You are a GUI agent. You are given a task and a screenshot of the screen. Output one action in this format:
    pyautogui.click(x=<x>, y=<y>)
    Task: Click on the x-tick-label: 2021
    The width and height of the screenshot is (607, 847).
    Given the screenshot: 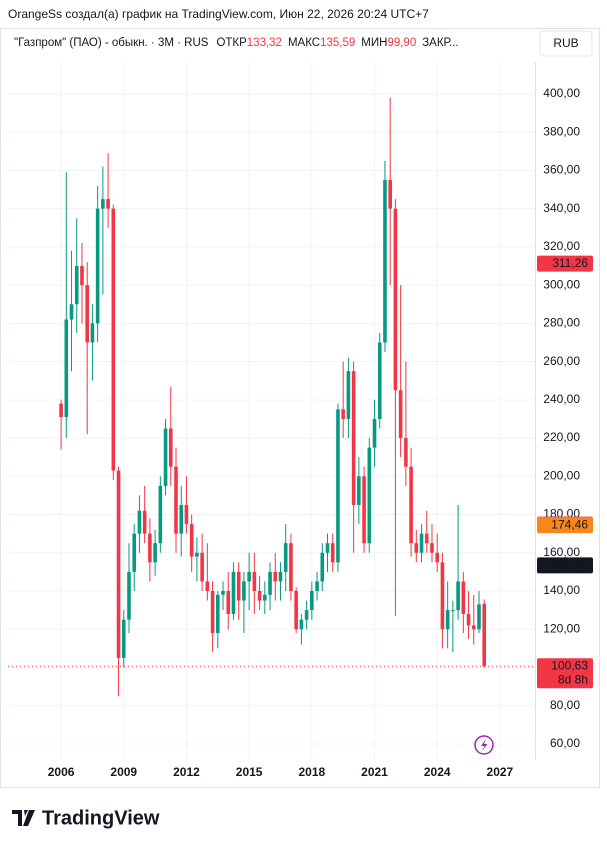 What is the action you would take?
    pyautogui.click(x=374, y=772)
    